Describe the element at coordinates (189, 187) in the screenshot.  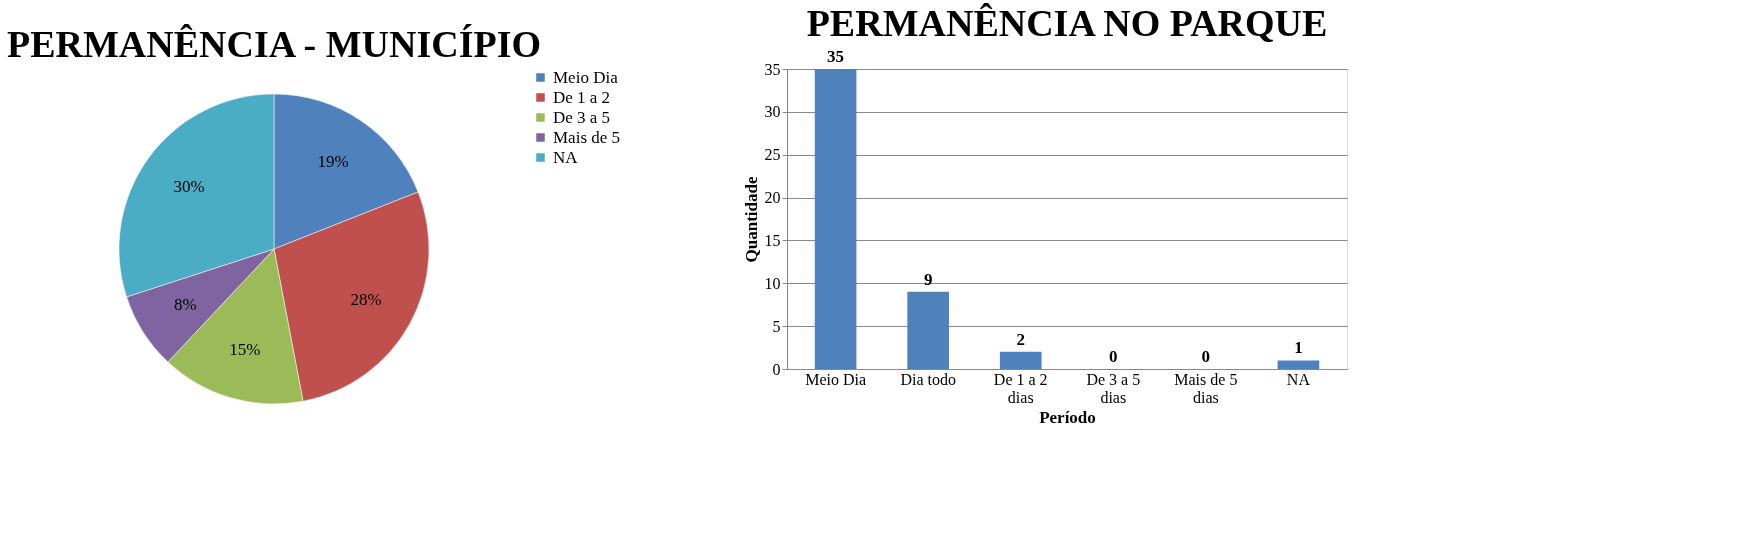
I see `data-label: 30%` at that location.